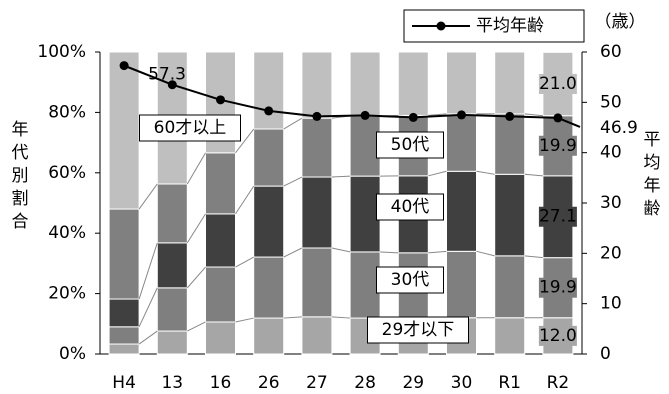 The height and width of the screenshot is (394, 669). What do you see at coordinates (20, 222) in the screenshot?
I see `y-axis-title-char: 合` at bounding box center [20, 222].